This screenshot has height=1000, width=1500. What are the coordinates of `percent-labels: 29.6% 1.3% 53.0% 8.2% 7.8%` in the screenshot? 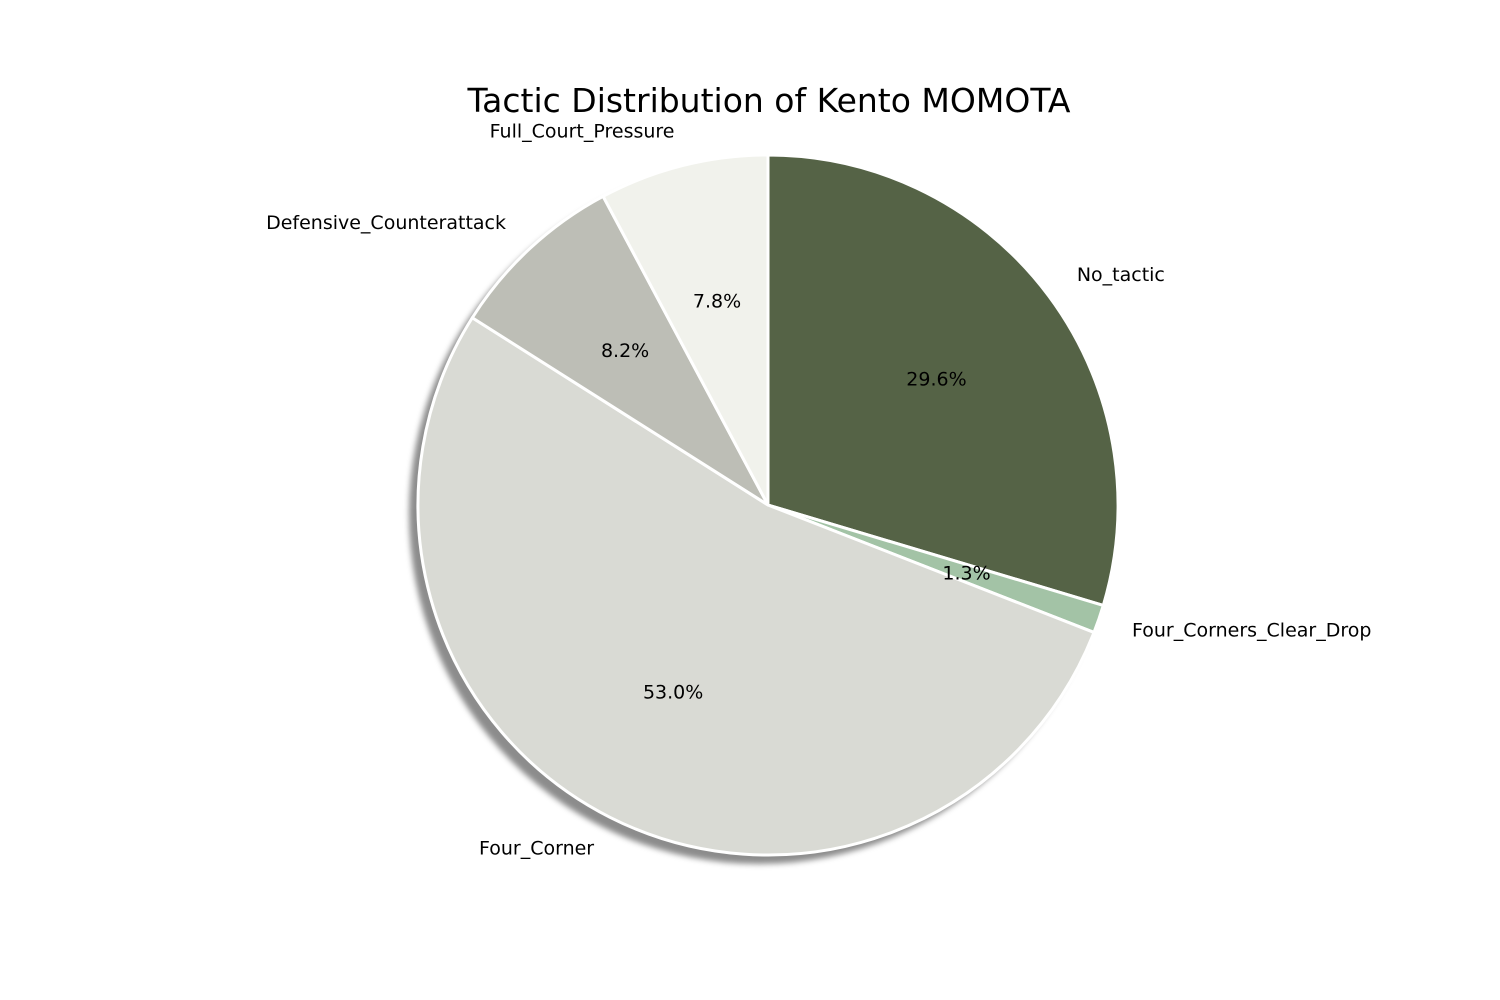 It's located at (796, 496).